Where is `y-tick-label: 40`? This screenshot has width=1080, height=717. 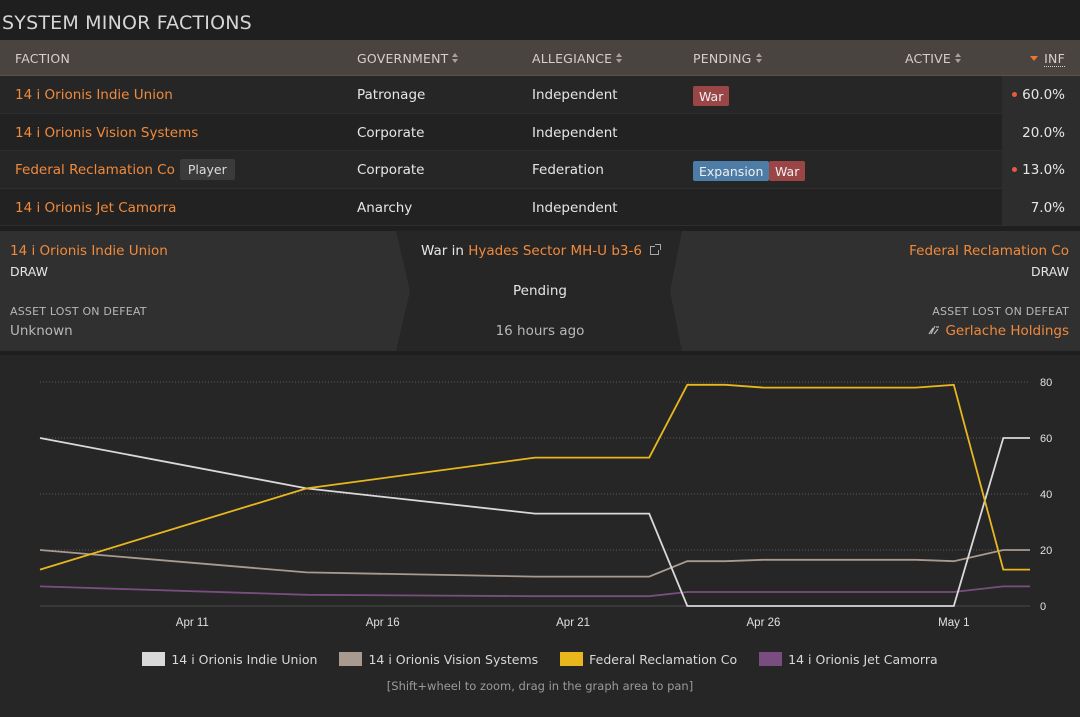
y-tick-label: 40 is located at coordinates (1046, 495).